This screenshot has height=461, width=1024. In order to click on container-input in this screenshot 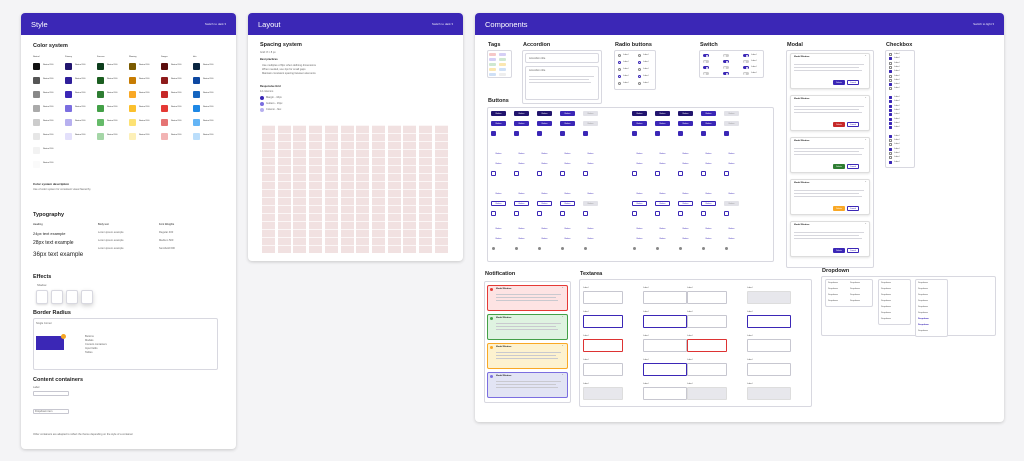, I will do `click(51, 393)`.